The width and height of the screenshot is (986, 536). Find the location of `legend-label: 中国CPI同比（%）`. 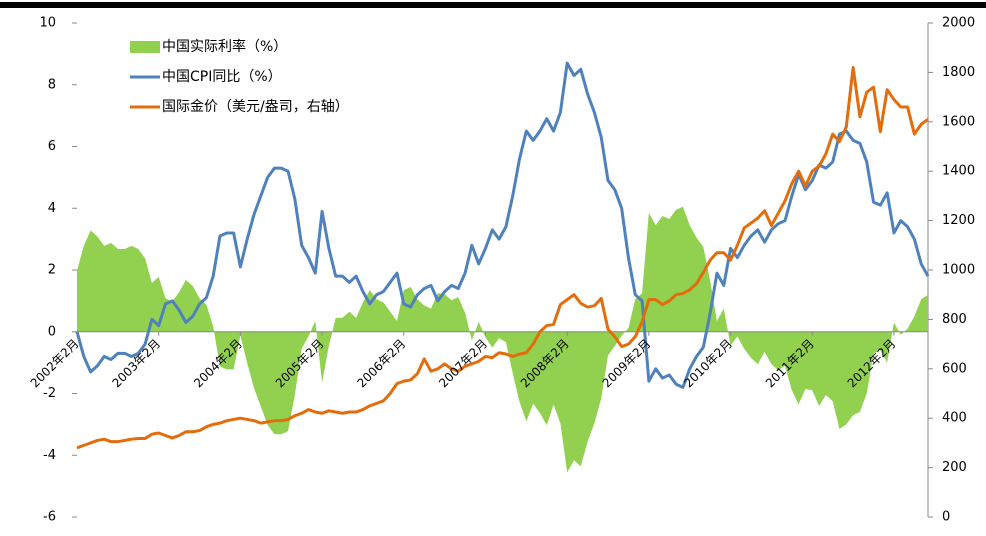

legend-label: 中国CPI同比（%） is located at coordinates (222, 77).